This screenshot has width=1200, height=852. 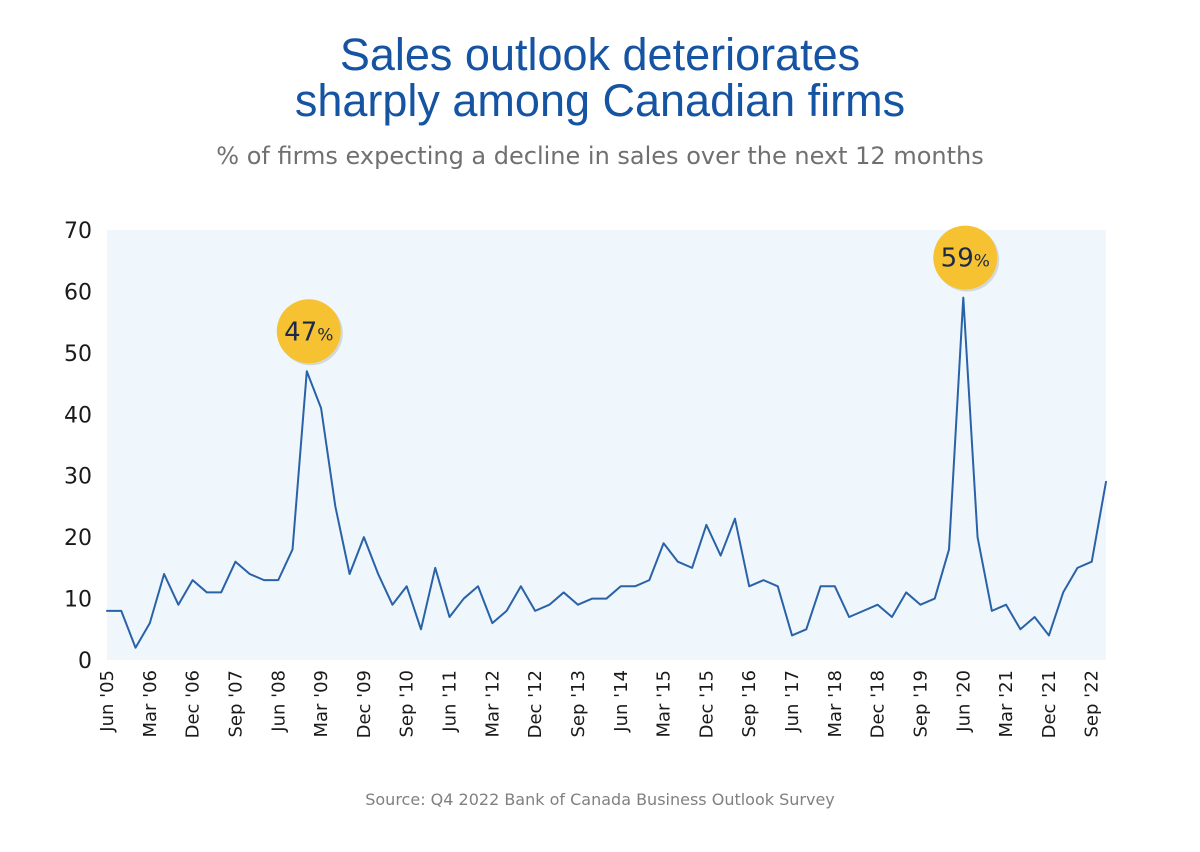 I want to click on x-tick-label: Mar '12, so click(x=492, y=704).